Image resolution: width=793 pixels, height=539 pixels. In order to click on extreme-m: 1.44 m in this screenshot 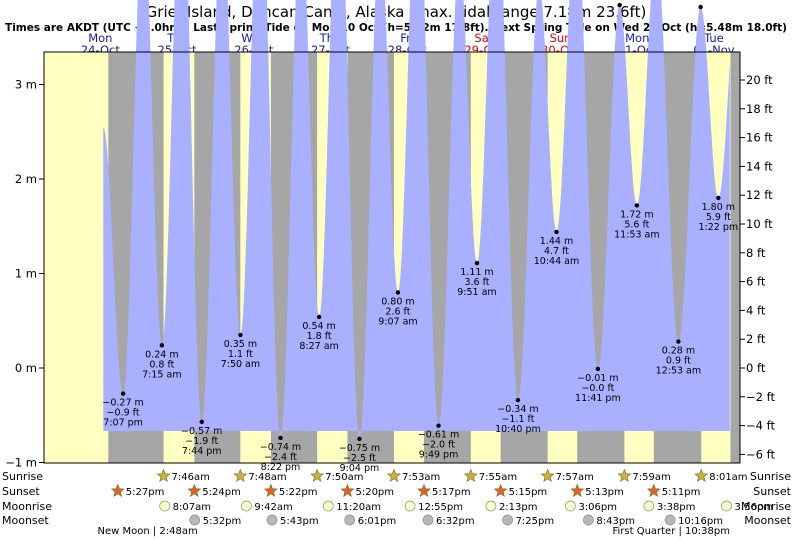, I will do `click(556, 241)`.